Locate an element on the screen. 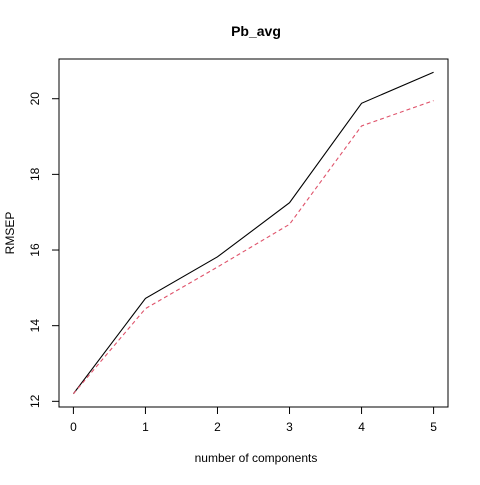  x-axis-label: number of components is located at coordinates (256, 458).